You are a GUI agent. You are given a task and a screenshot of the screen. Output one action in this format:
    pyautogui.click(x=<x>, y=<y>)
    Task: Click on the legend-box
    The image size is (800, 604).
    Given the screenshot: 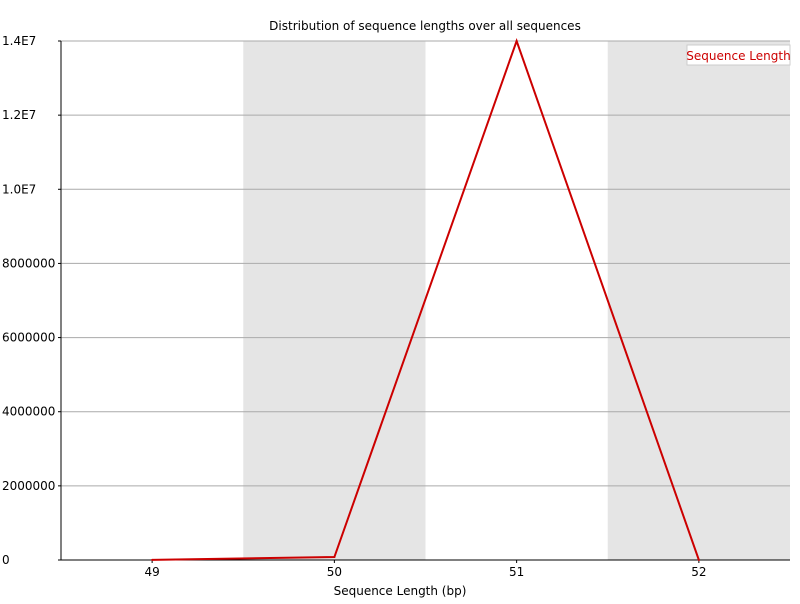 What is the action you would take?
    pyautogui.click(x=738, y=55)
    